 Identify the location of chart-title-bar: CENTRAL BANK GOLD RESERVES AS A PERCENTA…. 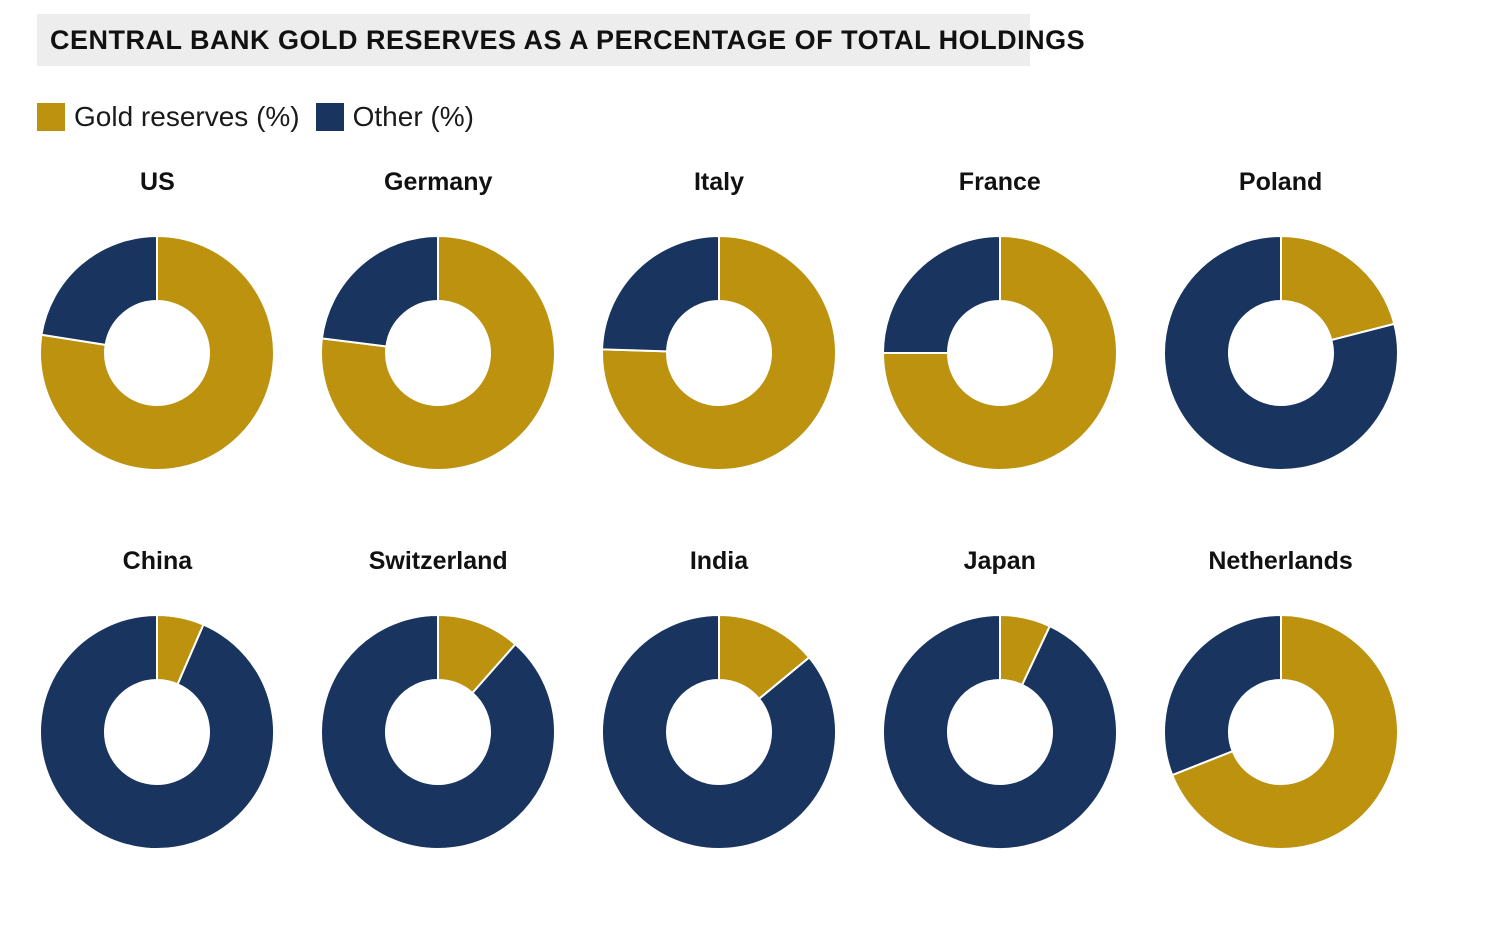
(561, 40).